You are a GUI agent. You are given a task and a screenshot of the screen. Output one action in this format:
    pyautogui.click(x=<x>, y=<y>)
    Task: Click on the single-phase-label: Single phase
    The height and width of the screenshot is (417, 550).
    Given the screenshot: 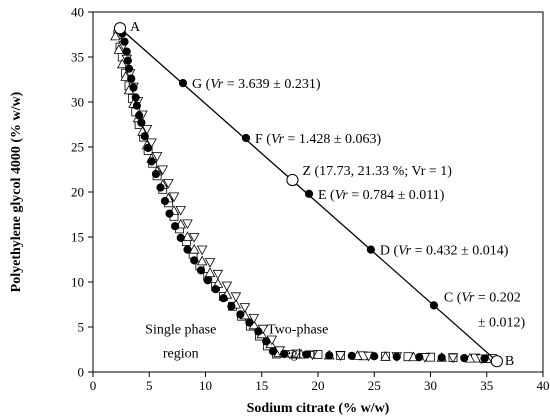 What is the action you would take?
    pyautogui.click(x=180, y=329)
    